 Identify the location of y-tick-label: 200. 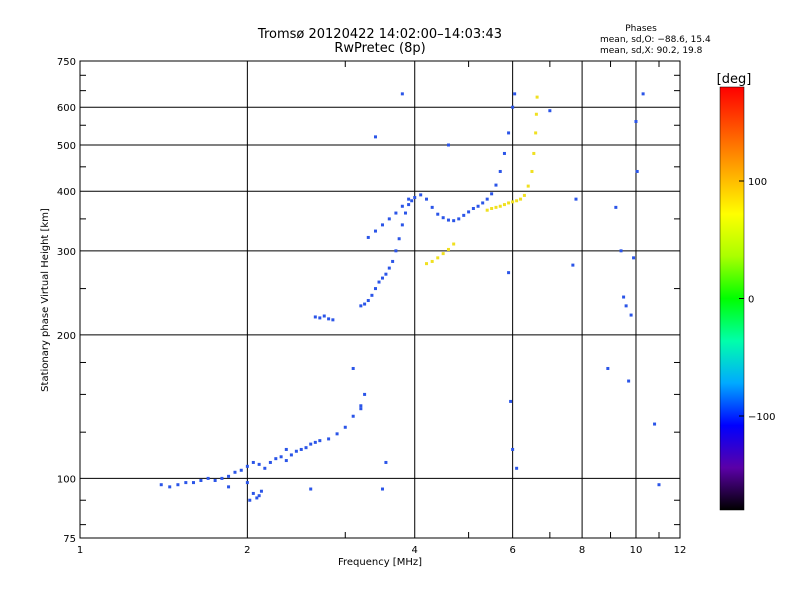
(66, 336).